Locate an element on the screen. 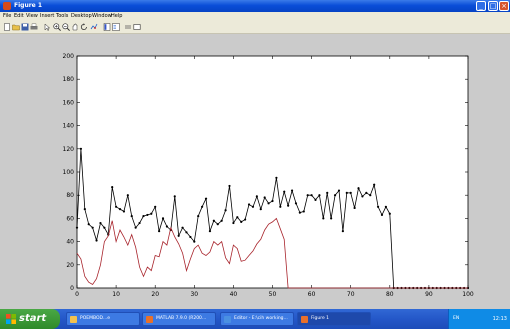 The image size is (510, 329). taskbar-task: POEMBOD...e is located at coordinates (103, 319).